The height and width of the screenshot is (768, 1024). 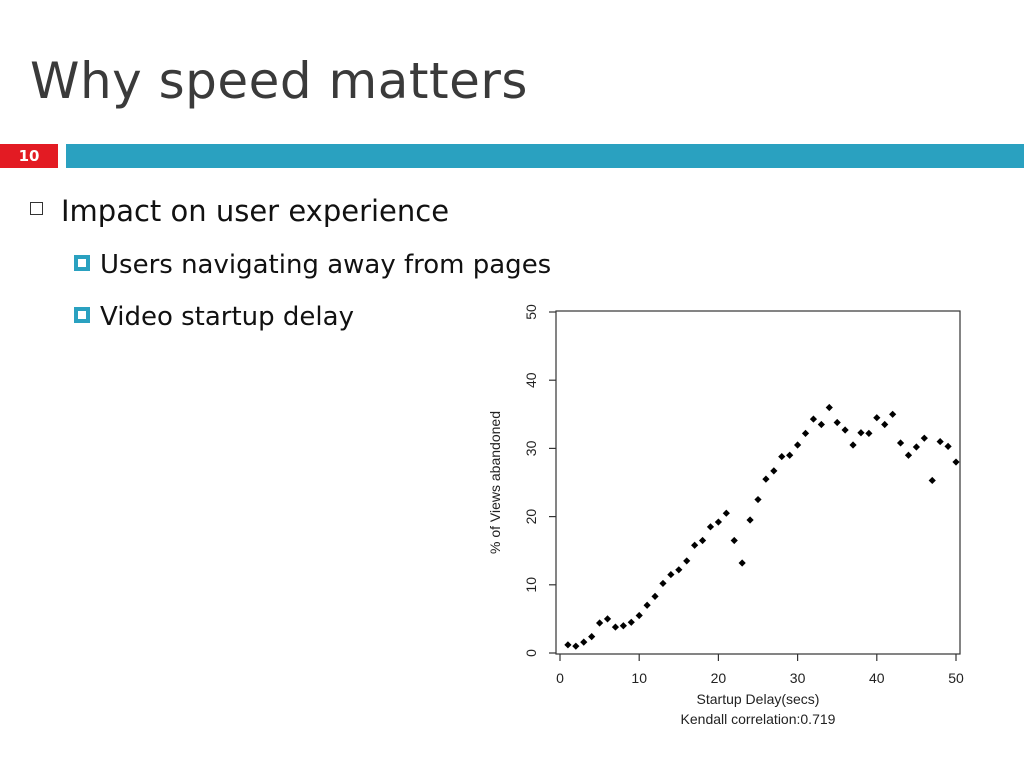 What do you see at coordinates (227, 317) in the screenshot?
I see `sub-bullet-text: Video startup delay` at bounding box center [227, 317].